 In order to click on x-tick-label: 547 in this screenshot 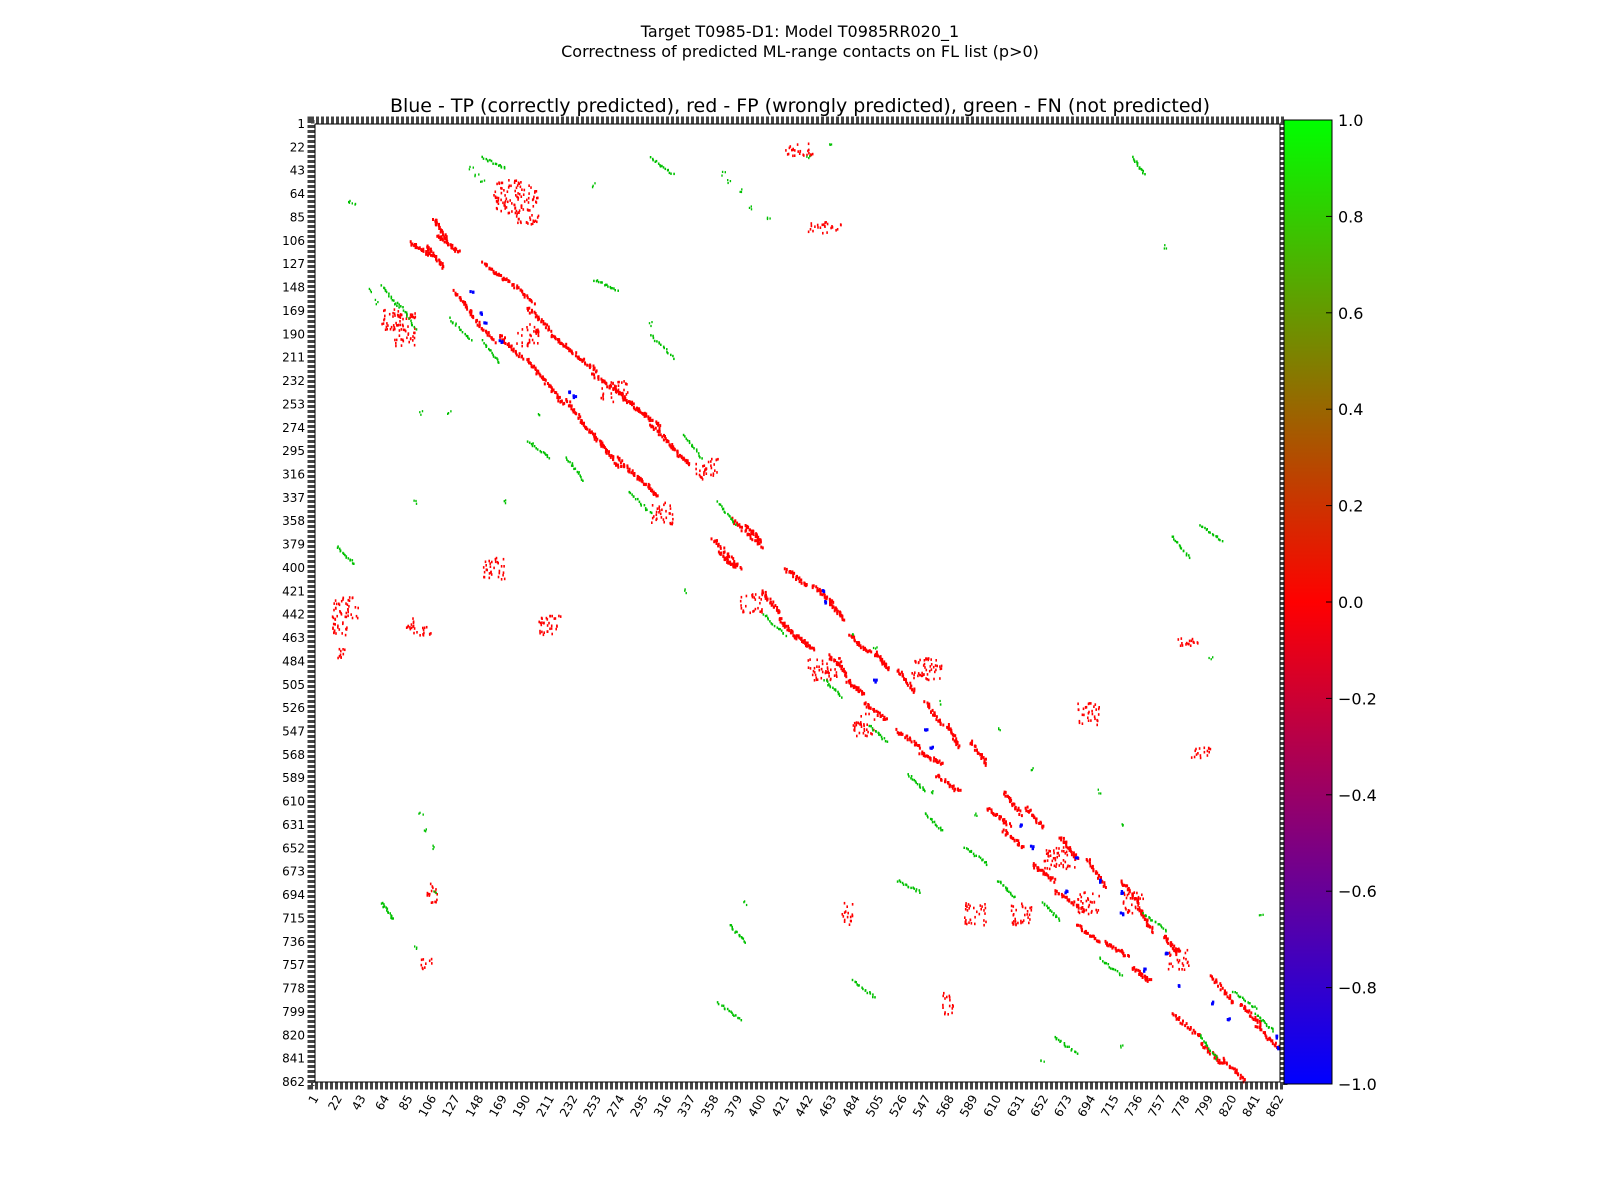, I will do `click(922, 1106)`.